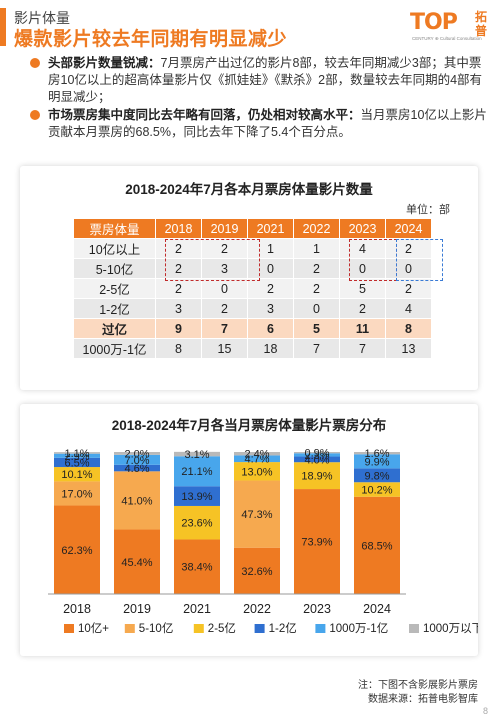 The width and height of the screenshot is (500, 722). Describe the element at coordinates (196, 497) in the screenshot. I see `data-label: 13.9%` at that location.